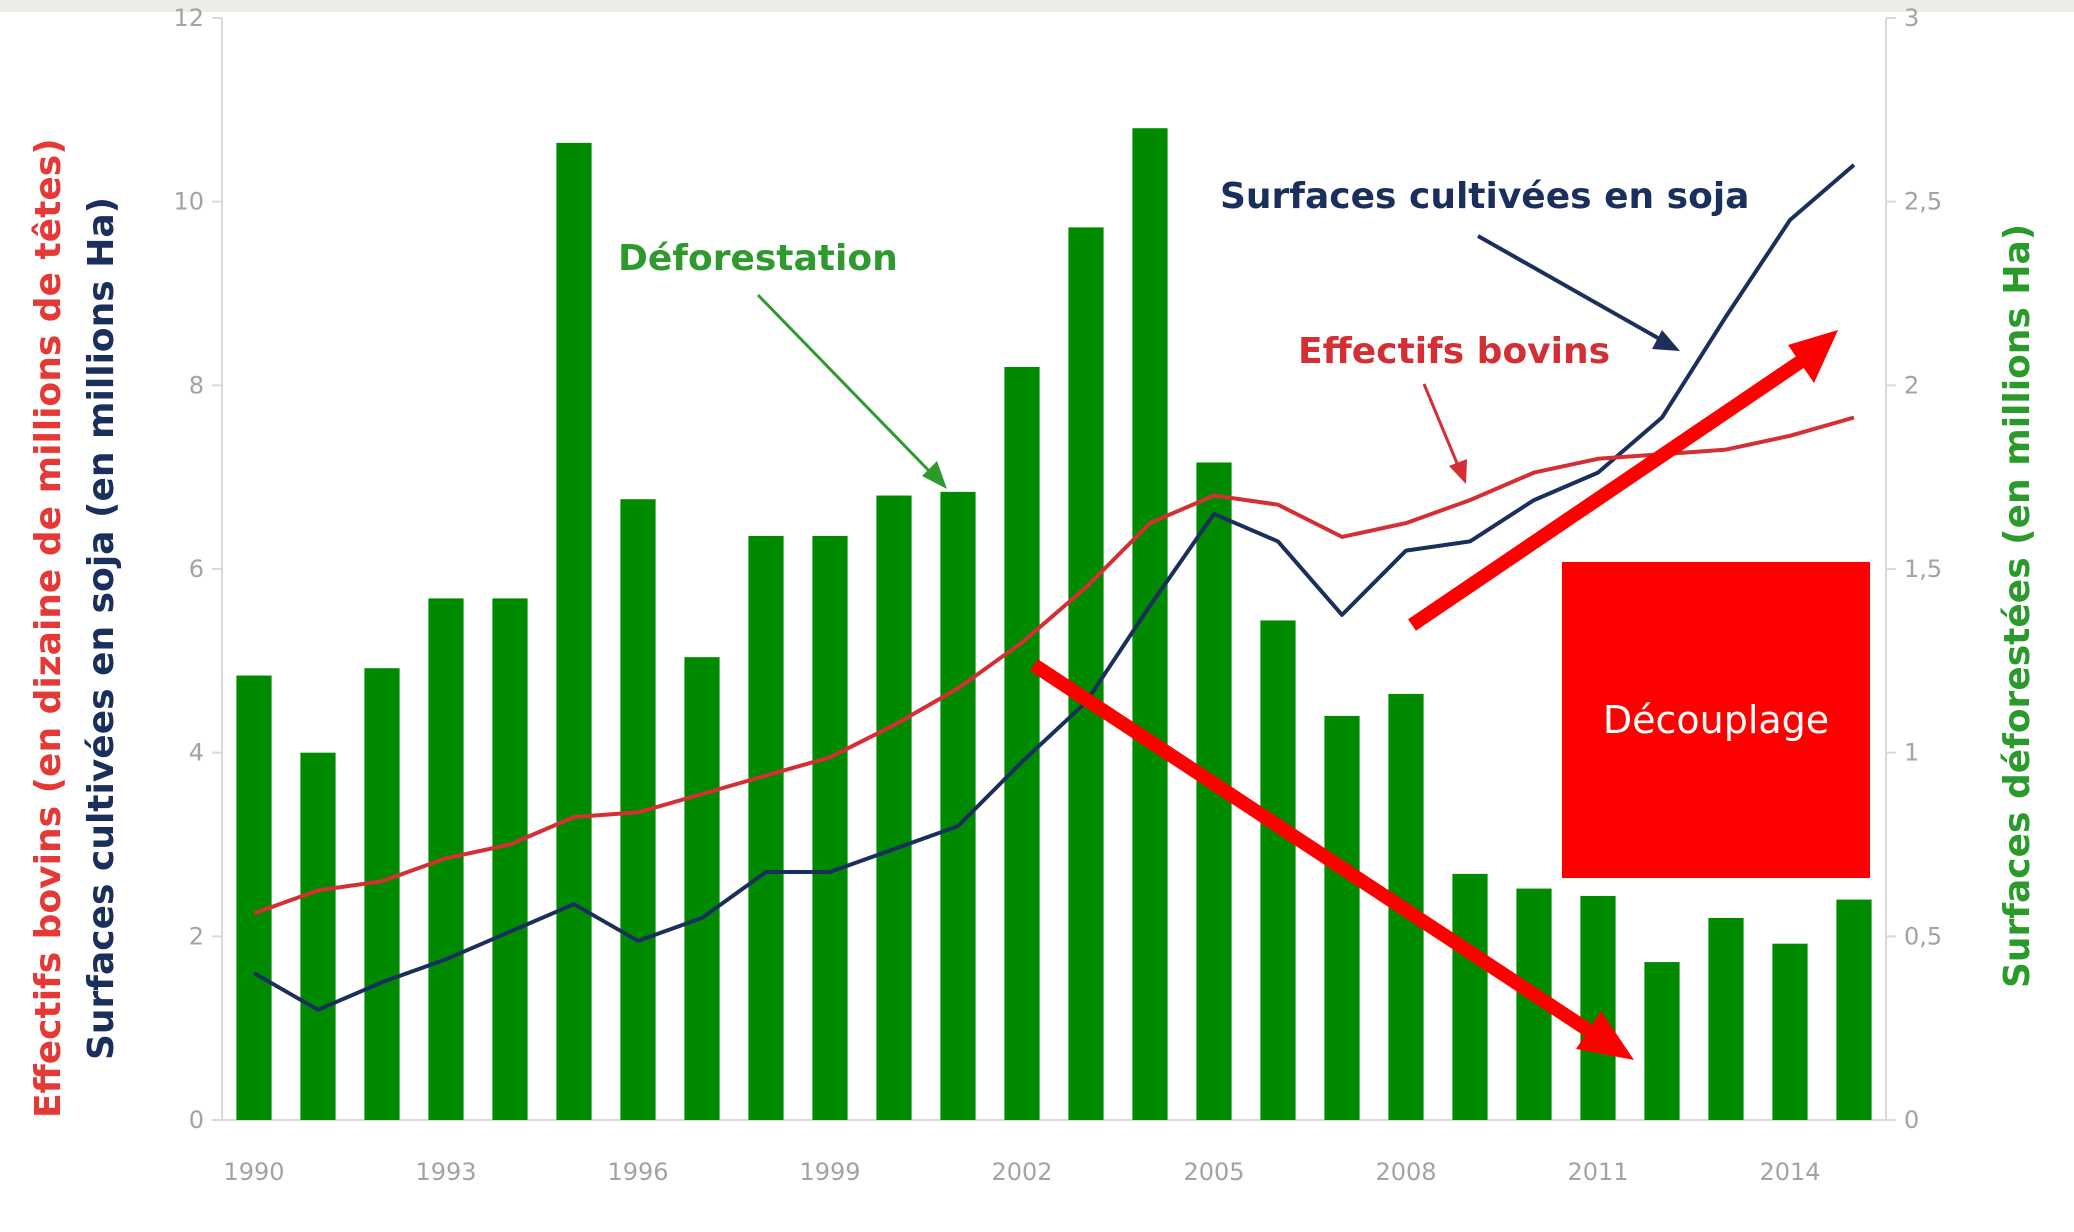 This screenshot has height=1232, width=2074. Describe the element at coordinates (1605, 1035) in the screenshot. I see `decoupling-arrow-down-head` at that location.